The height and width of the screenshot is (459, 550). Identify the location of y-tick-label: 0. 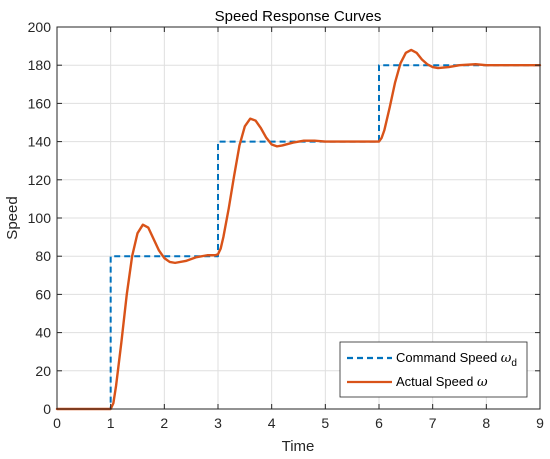
(47, 409).